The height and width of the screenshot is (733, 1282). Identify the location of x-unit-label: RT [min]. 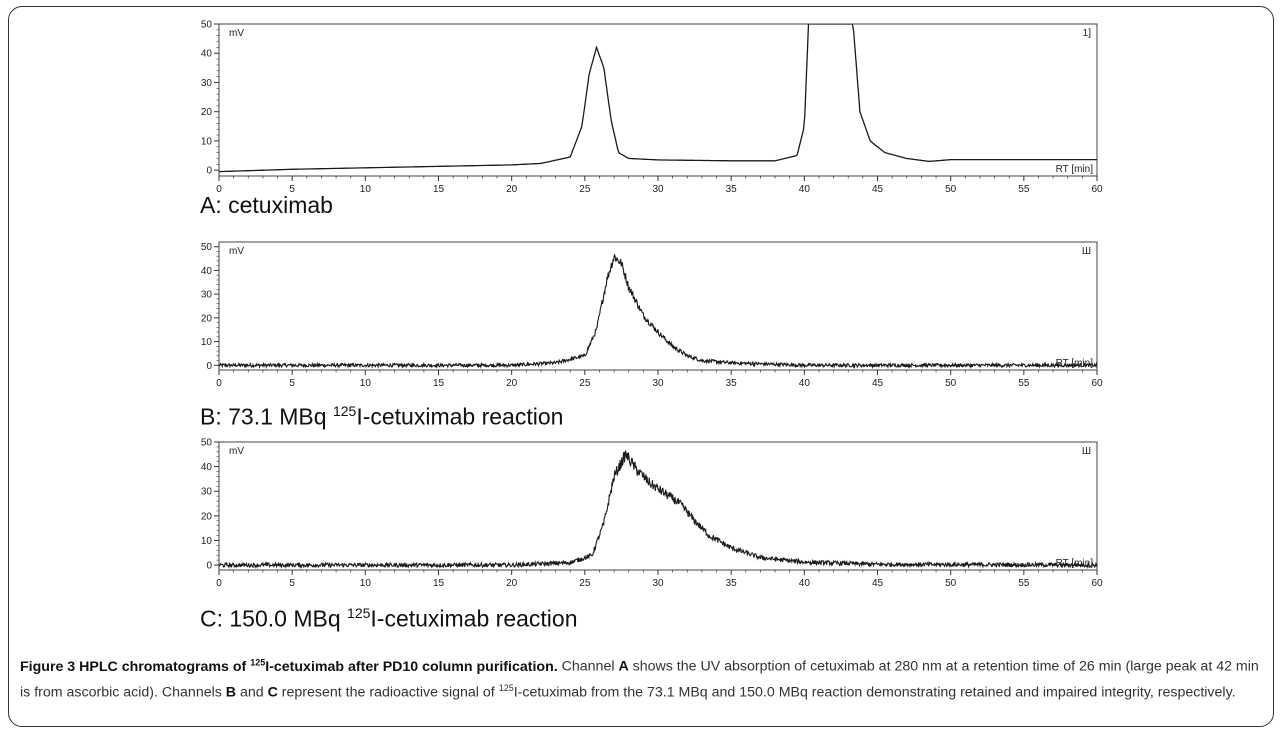
(1075, 169).